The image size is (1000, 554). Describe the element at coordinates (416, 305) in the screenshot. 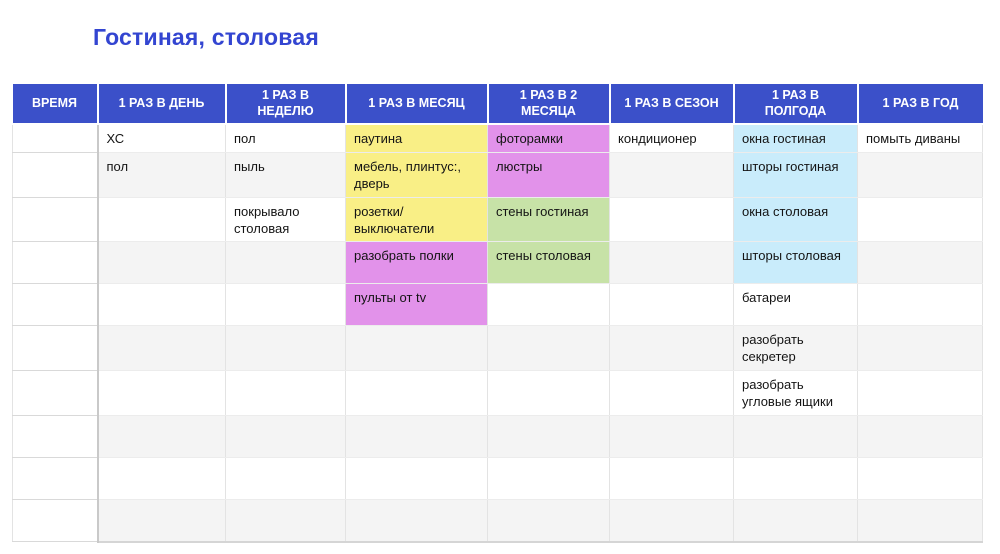

I see `task-cell: пульты от tv` at that location.